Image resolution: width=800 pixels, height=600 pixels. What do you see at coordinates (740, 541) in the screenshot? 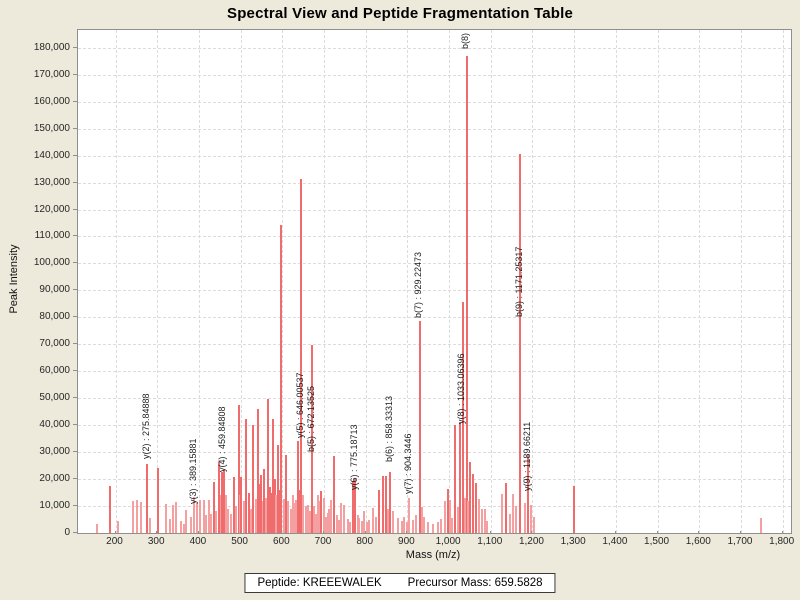
I see `x-tick-label: 1,700` at bounding box center [740, 541].